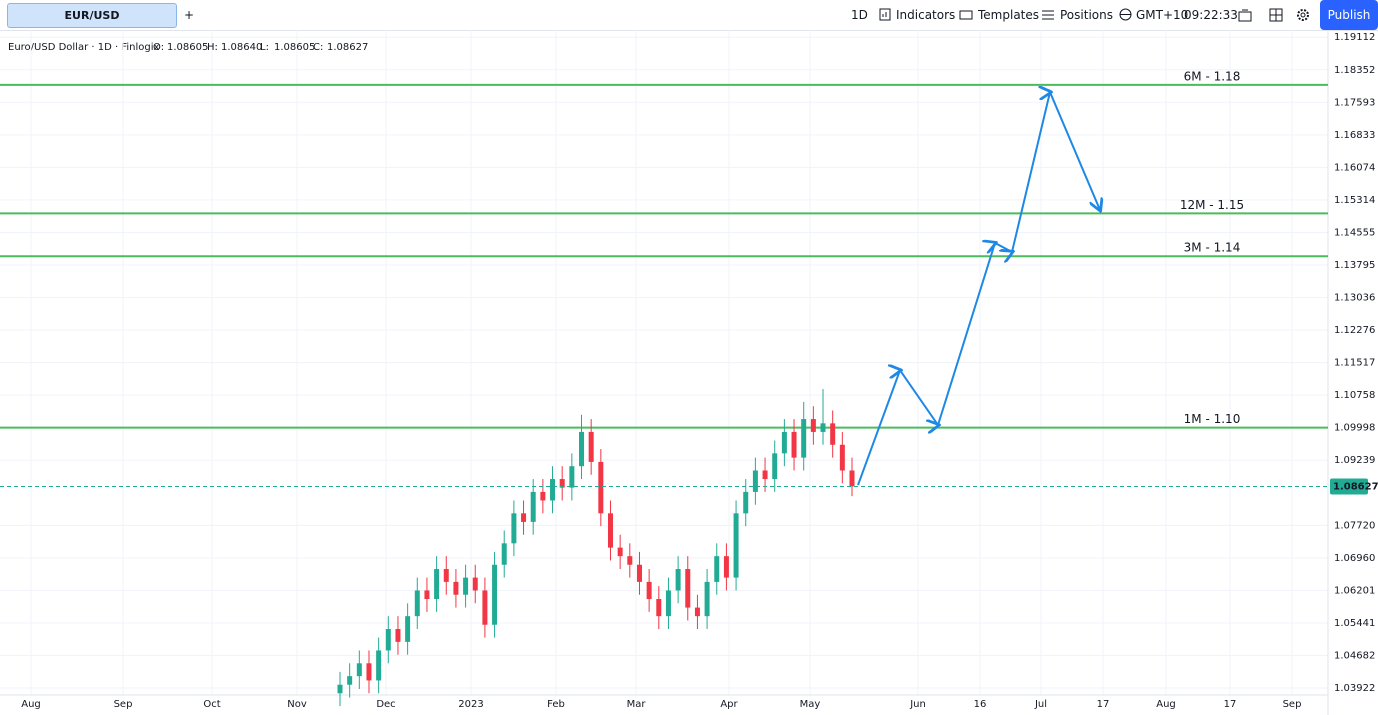 Image resolution: width=1378 pixels, height=715 pixels. I want to click on y-tick-label: 1.09998, so click(1354, 428).